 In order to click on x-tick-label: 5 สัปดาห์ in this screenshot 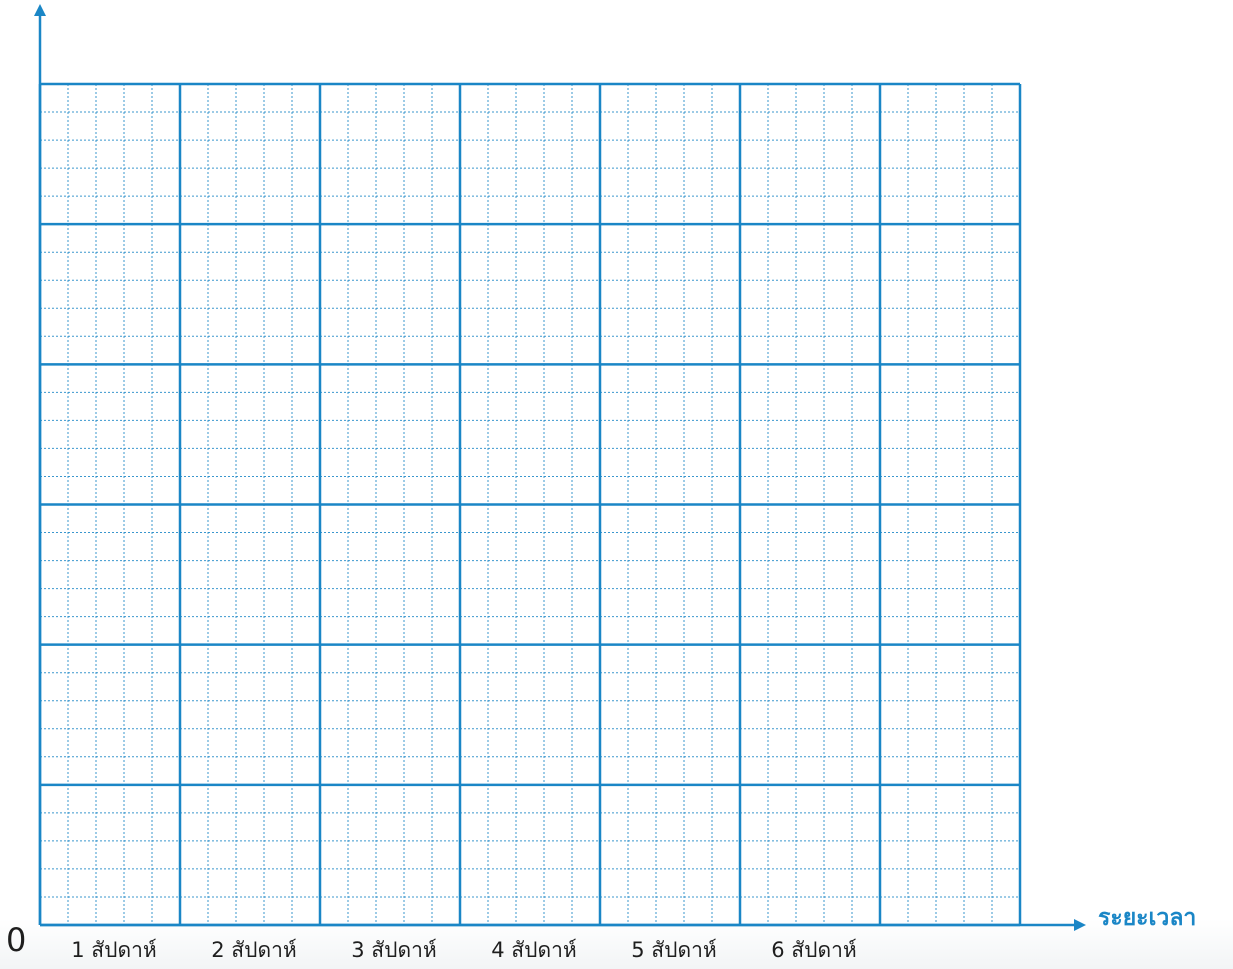, I will do `click(674, 950)`.